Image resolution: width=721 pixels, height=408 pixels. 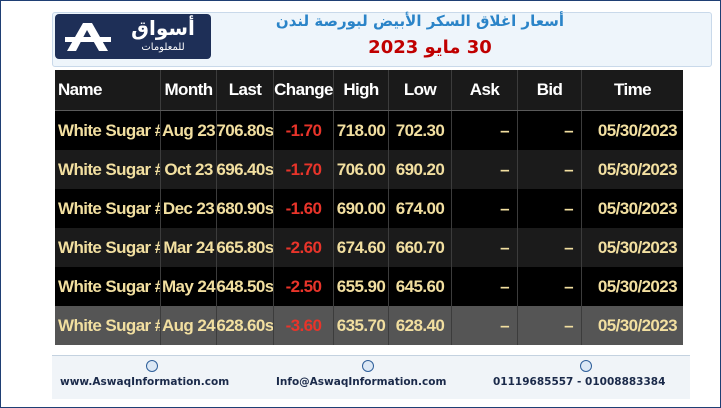 What do you see at coordinates (361, 382) in the screenshot?
I see `email-link: Info@AswaqInformation.com` at bounding box center [361, 382].